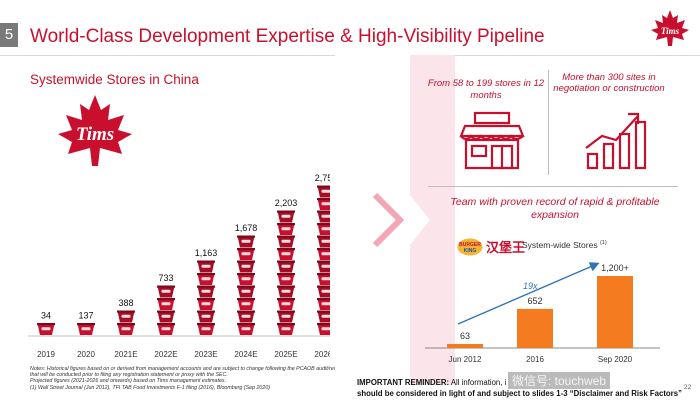 This screenshot has width=700, height=412. I want to click on tims-big-logo: Tims, so click(95, 130).